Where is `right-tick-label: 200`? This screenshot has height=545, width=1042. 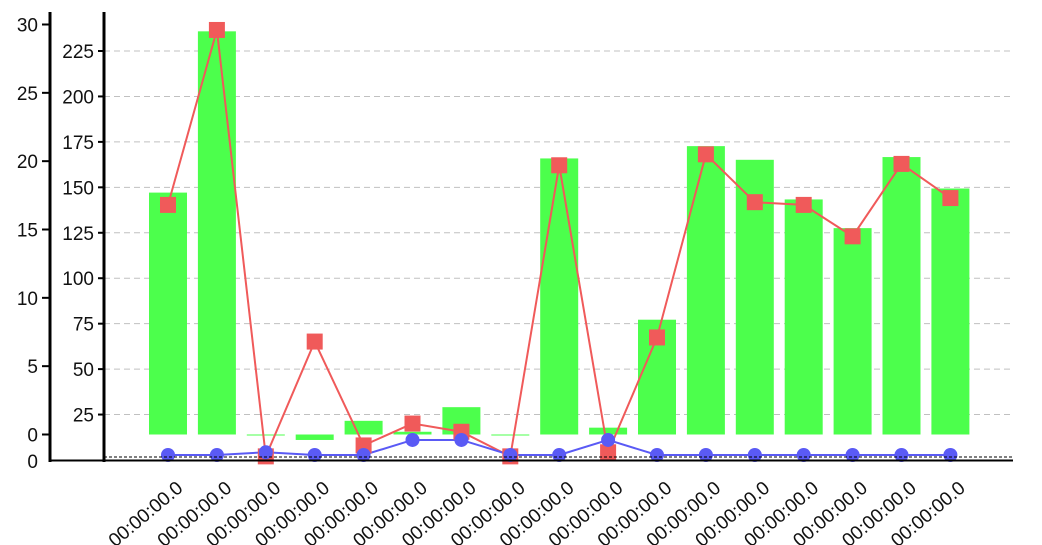
right-tick-label: 200 is located at coordinates (78, 97).